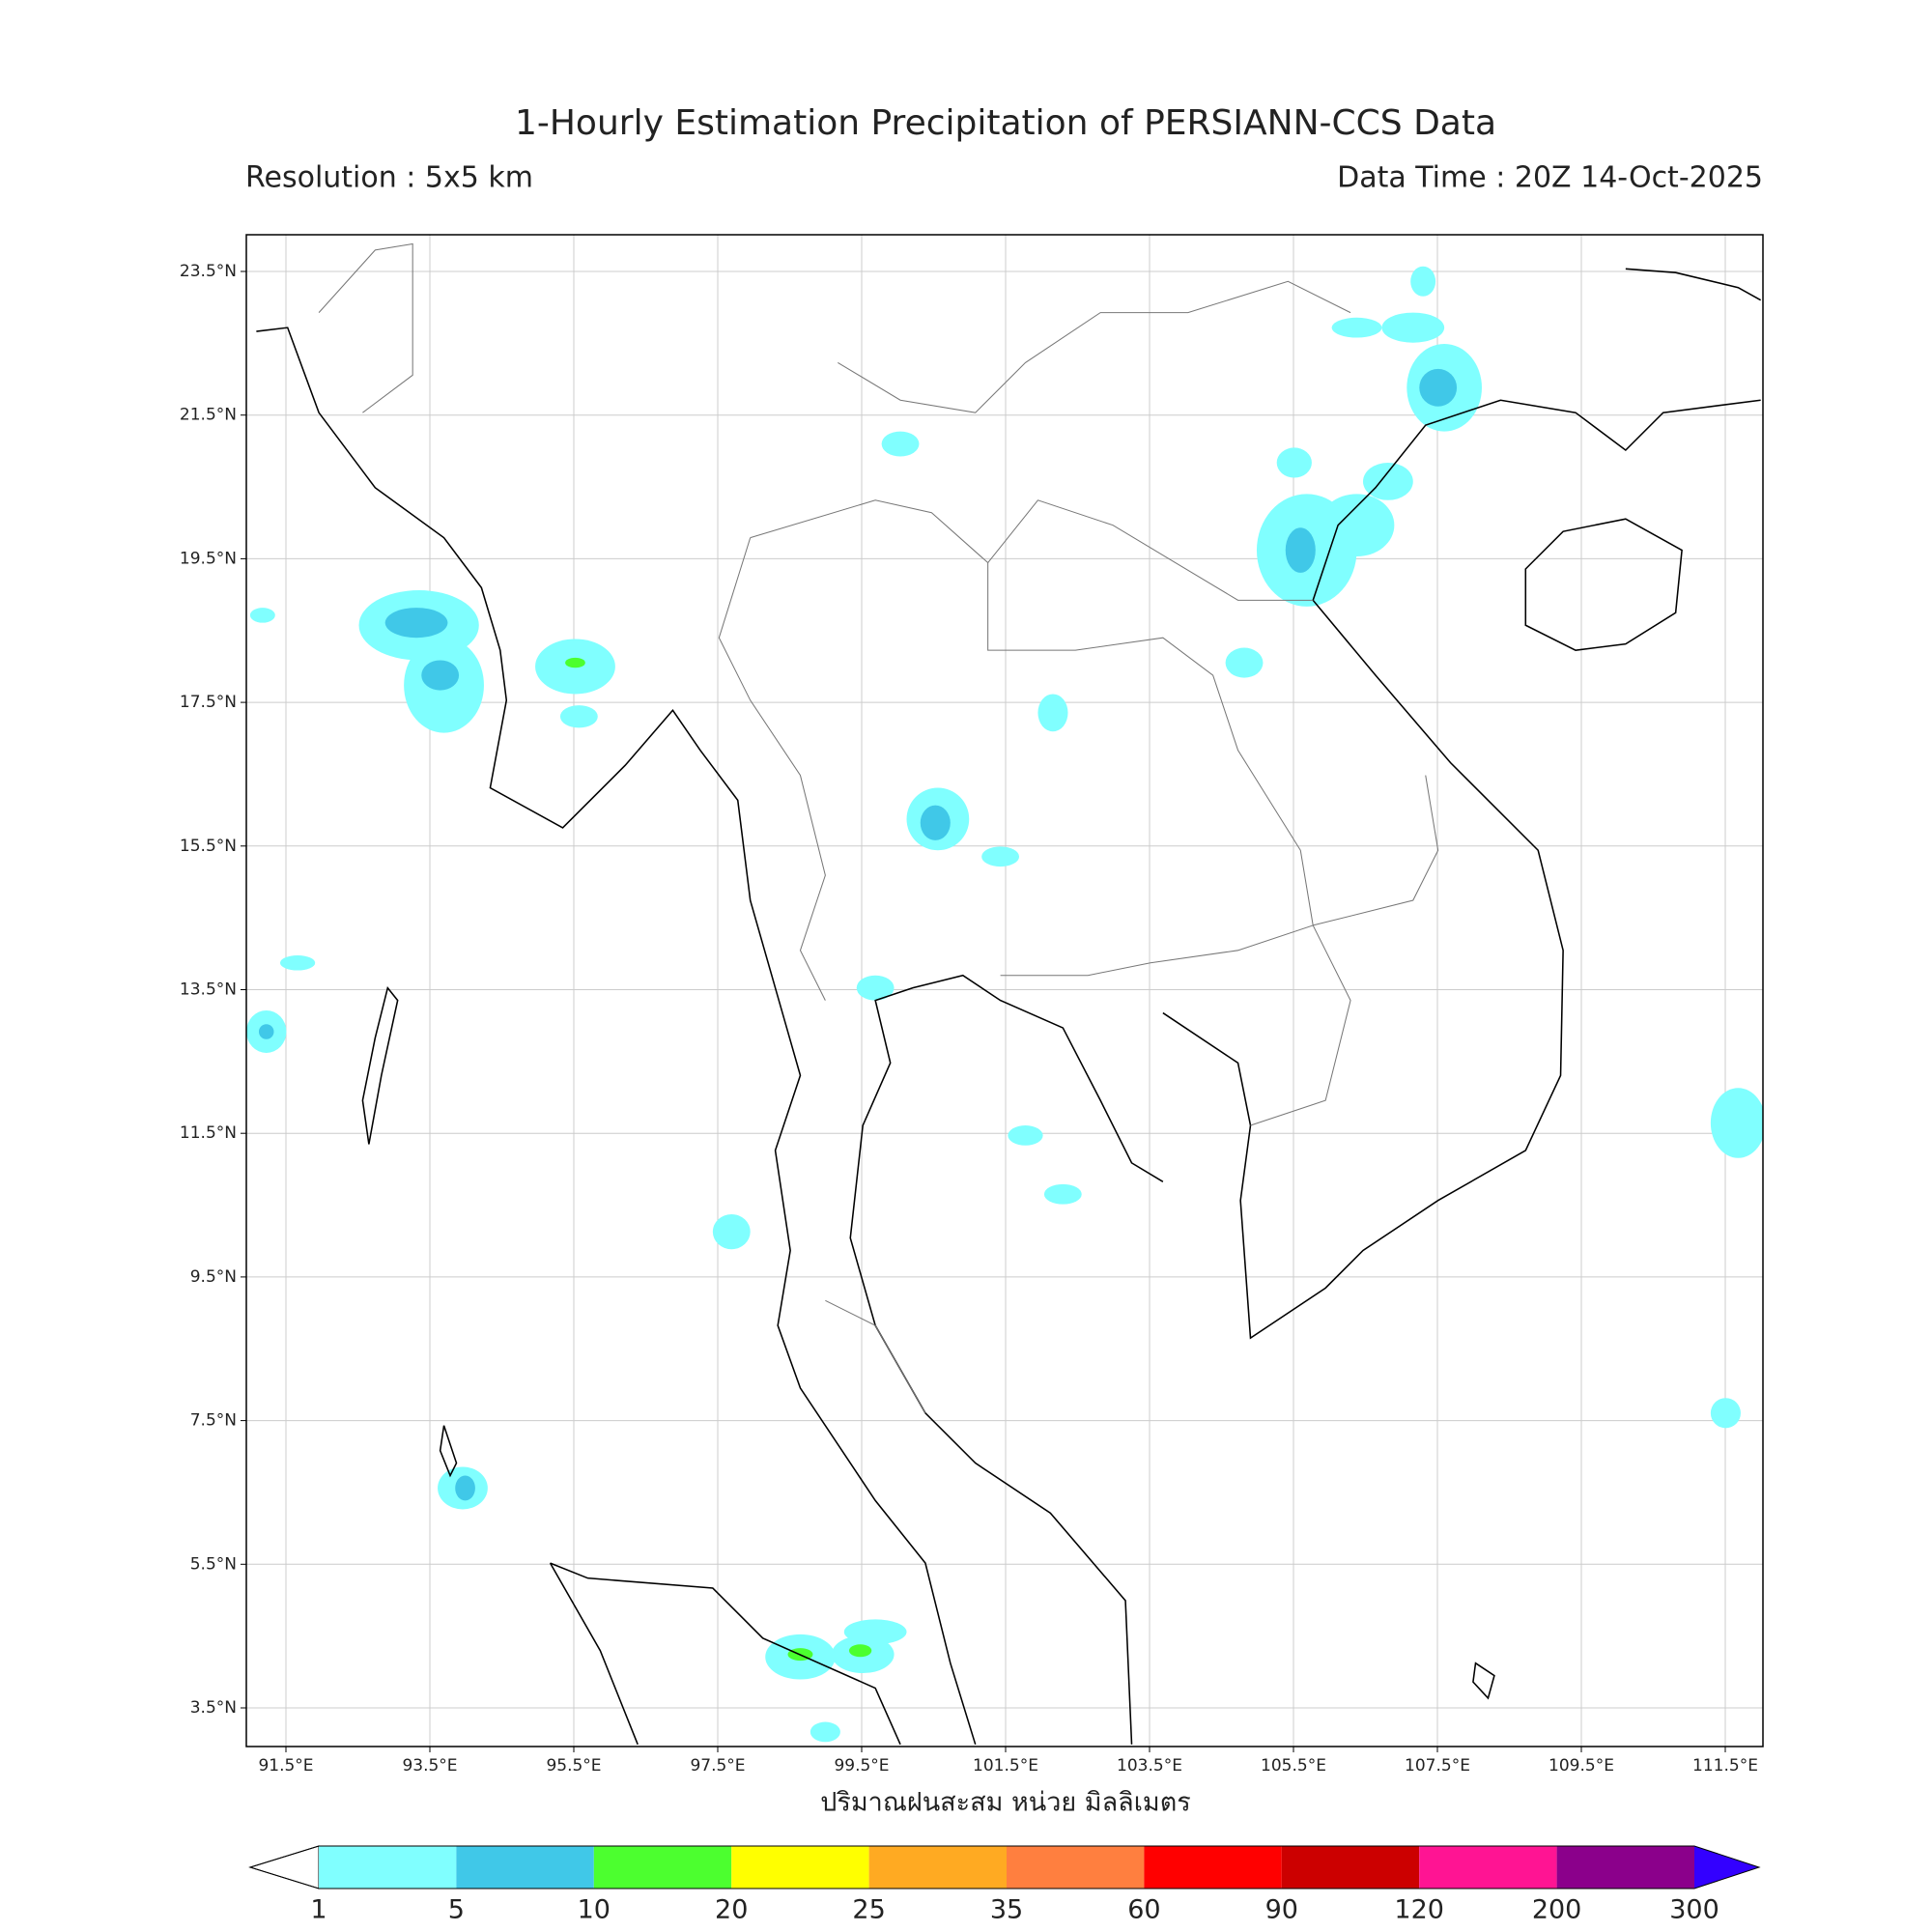 The width and height of the screenshot is (1932, 1932). What do you see at coordinates (1437, 1766) in the screenshot?
I see `lon-tick-label: 107.5°E` at bounding box center [1437, 1766].